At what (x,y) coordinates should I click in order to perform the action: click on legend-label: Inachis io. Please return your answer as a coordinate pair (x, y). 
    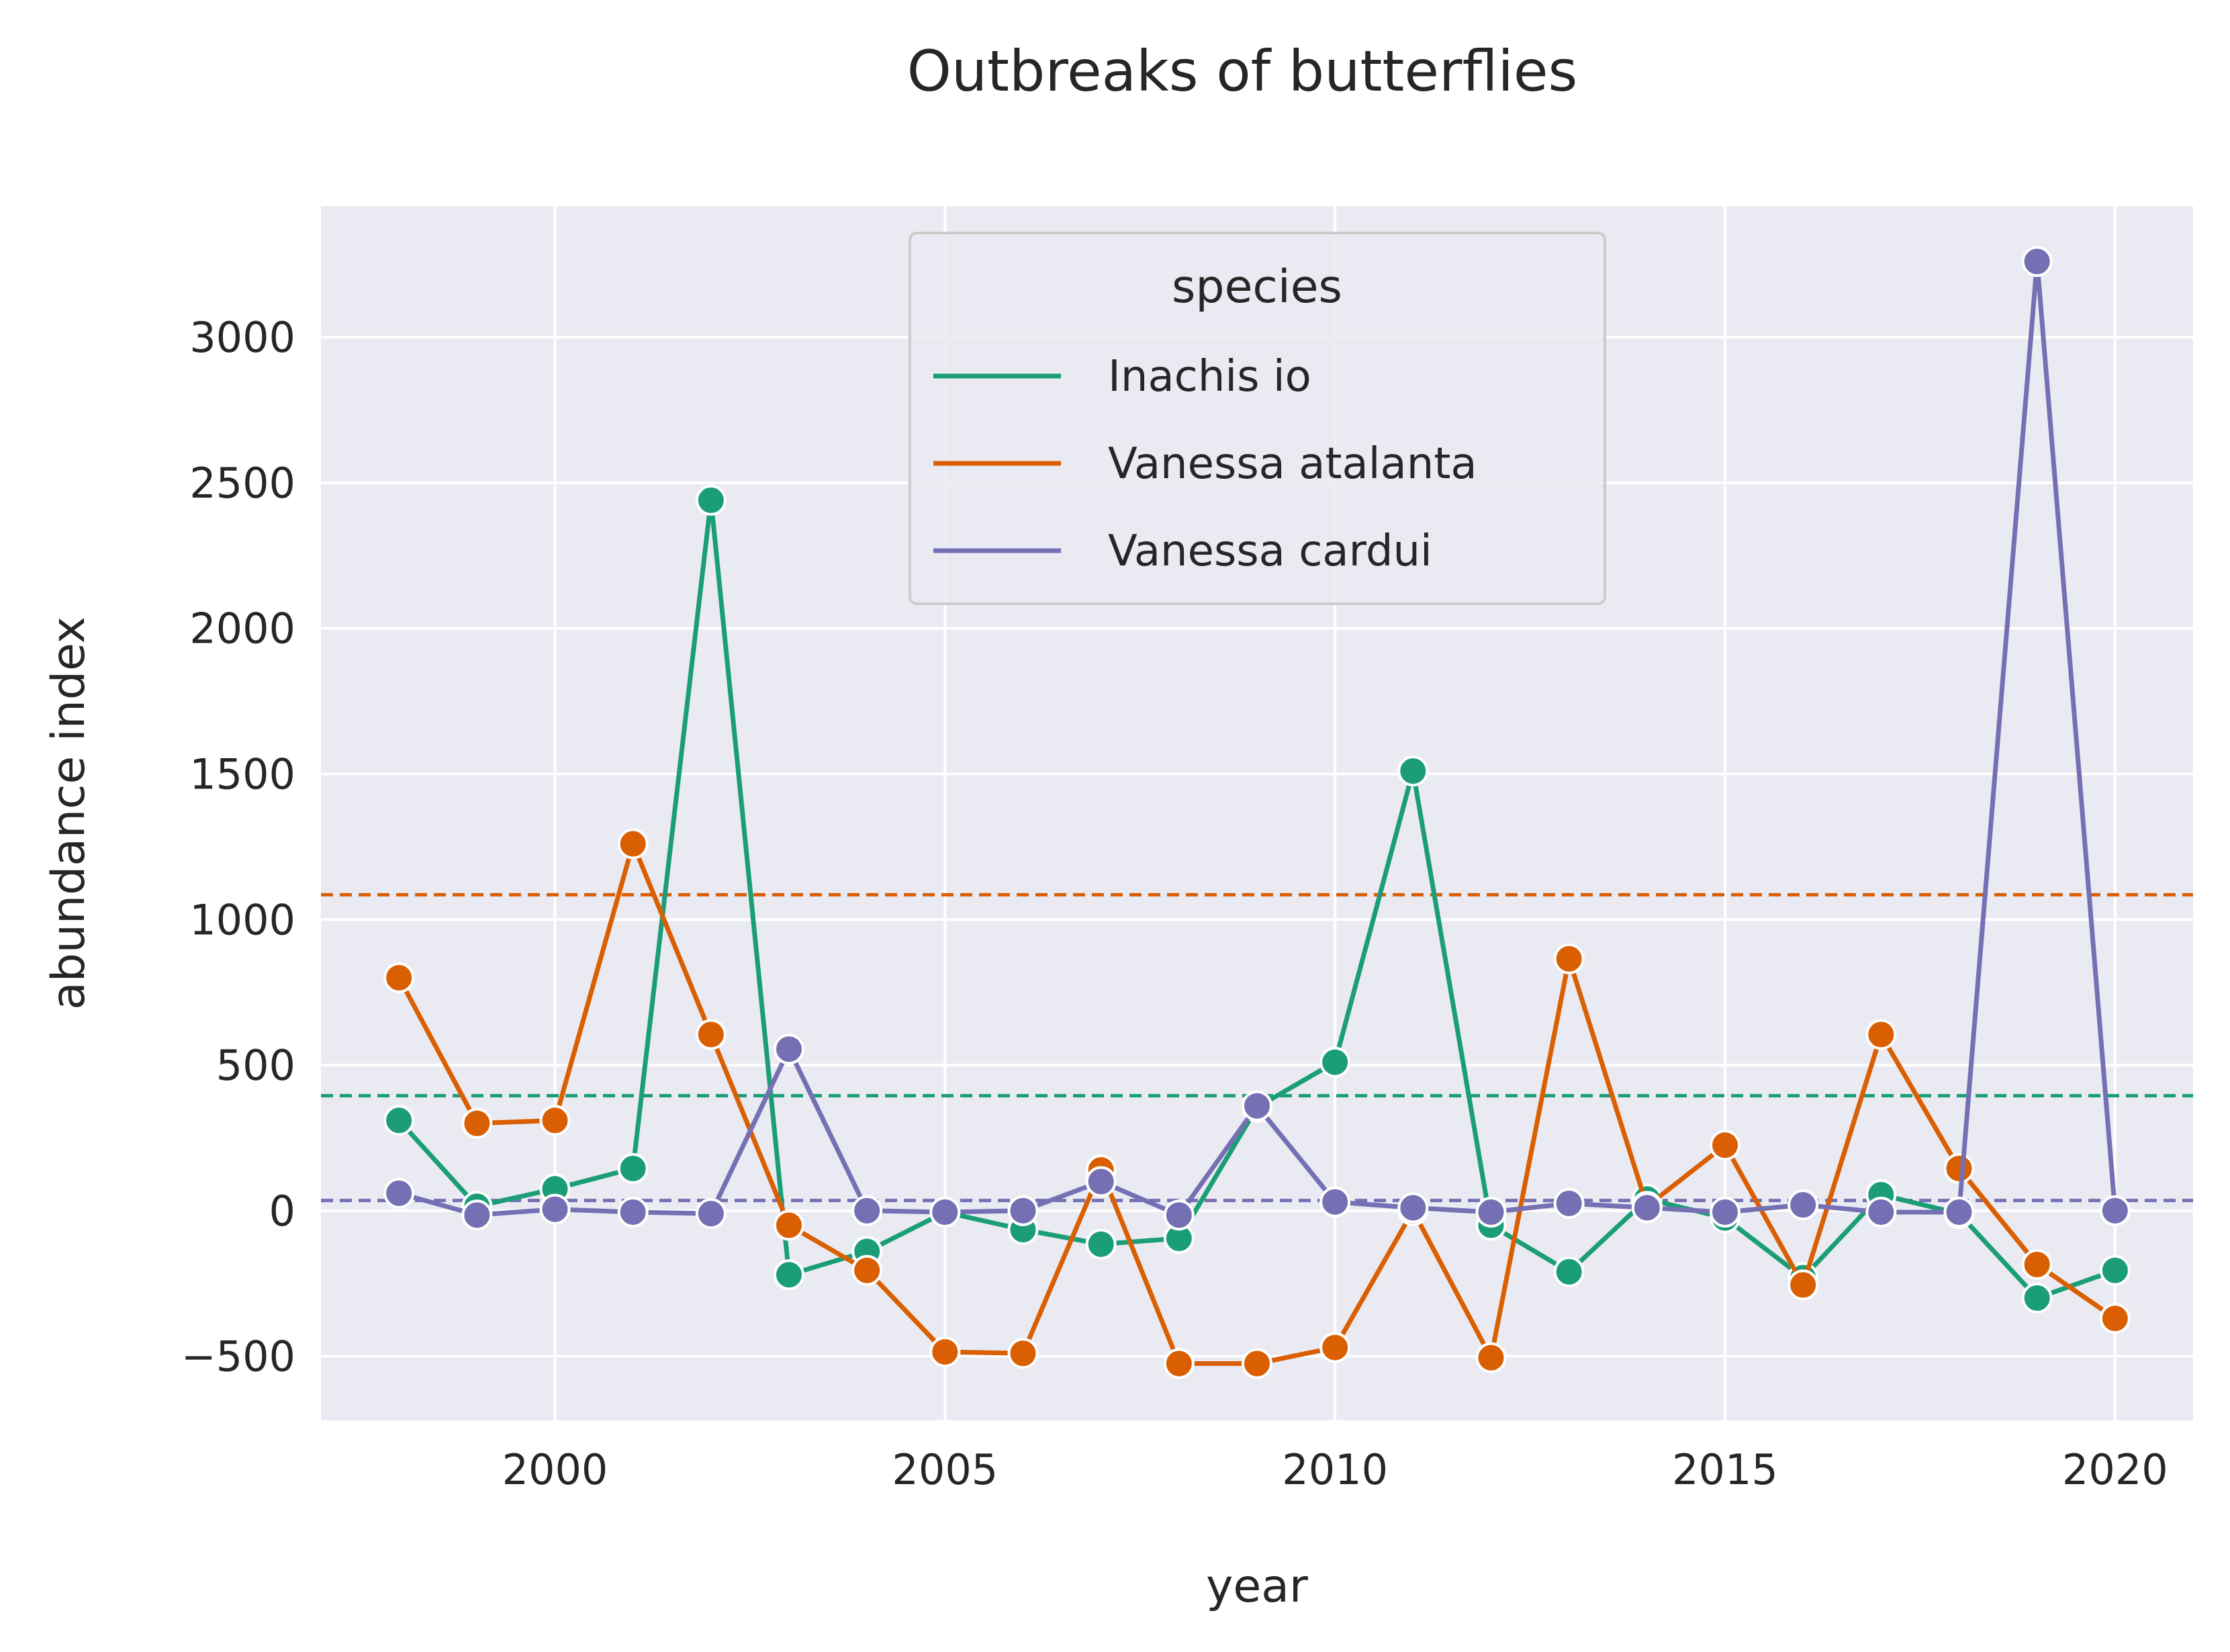
    Looking at the image, I should click on (1209, 377).